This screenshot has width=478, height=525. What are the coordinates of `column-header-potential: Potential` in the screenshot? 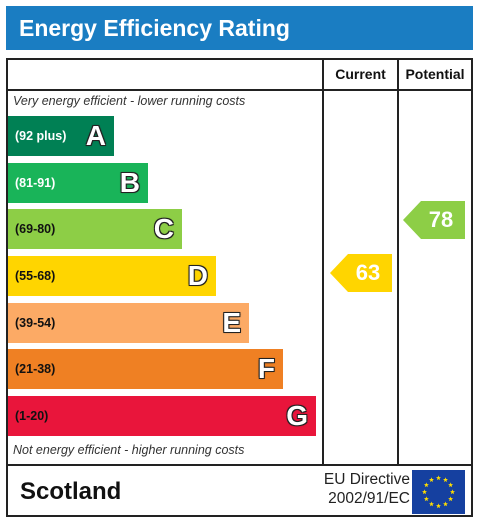 It's located at (435, 74).